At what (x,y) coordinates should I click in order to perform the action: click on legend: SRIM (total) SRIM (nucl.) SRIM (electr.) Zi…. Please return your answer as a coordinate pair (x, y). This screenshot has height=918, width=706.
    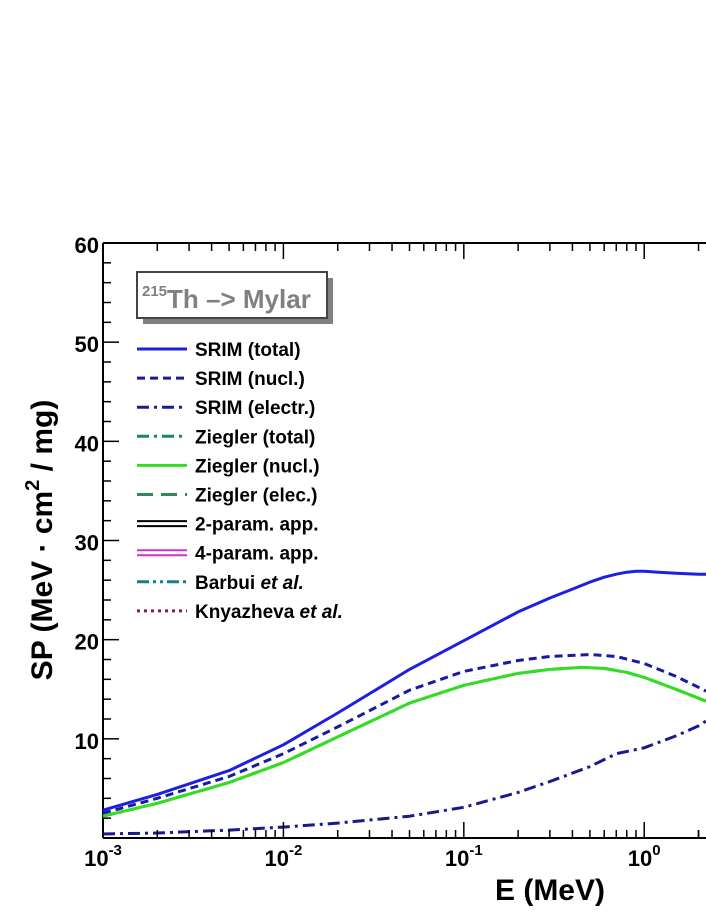
    Looking at the image, I should click on (240, 481).